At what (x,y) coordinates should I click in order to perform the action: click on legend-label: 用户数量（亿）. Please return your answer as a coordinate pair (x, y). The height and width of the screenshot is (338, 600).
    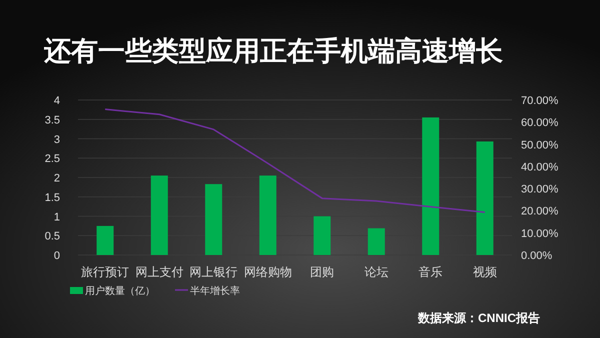
    Looking at the image, I should click on (120, 291).